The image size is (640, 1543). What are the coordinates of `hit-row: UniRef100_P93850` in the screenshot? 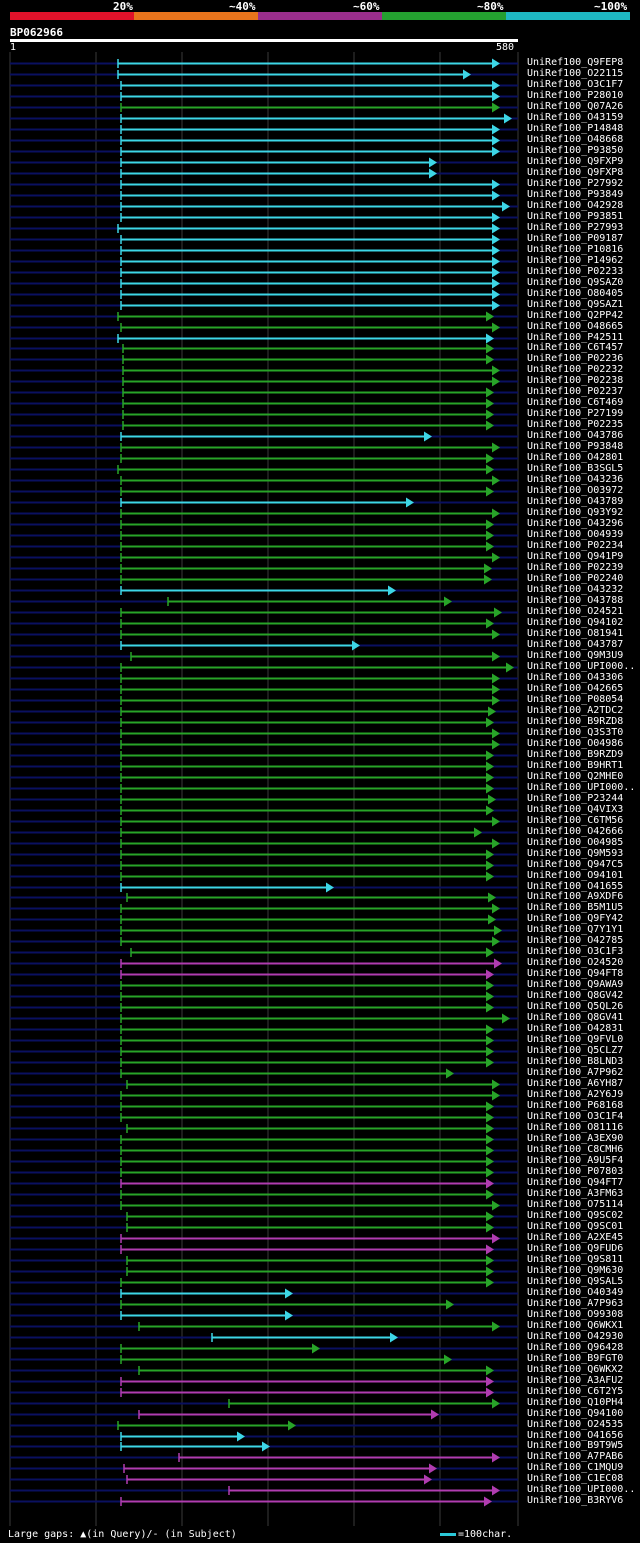 It's located at (320, 151).